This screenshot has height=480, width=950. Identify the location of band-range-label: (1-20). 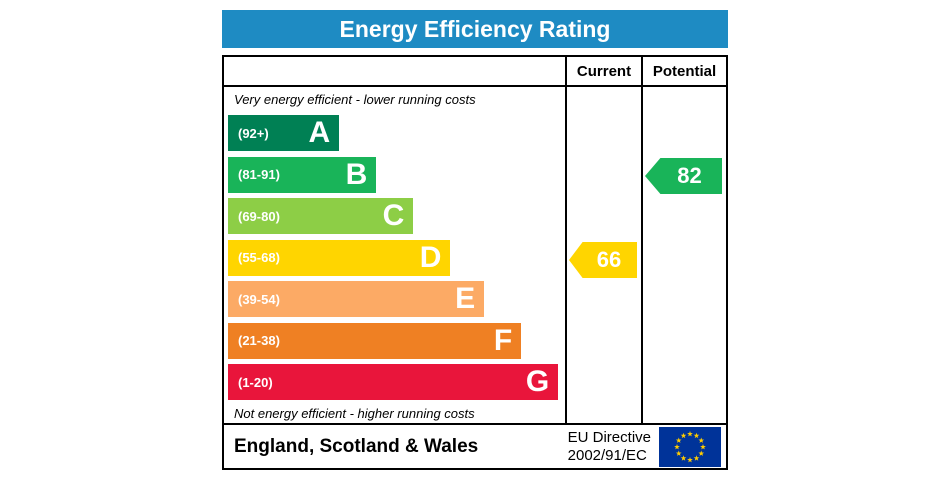
(255, 382).